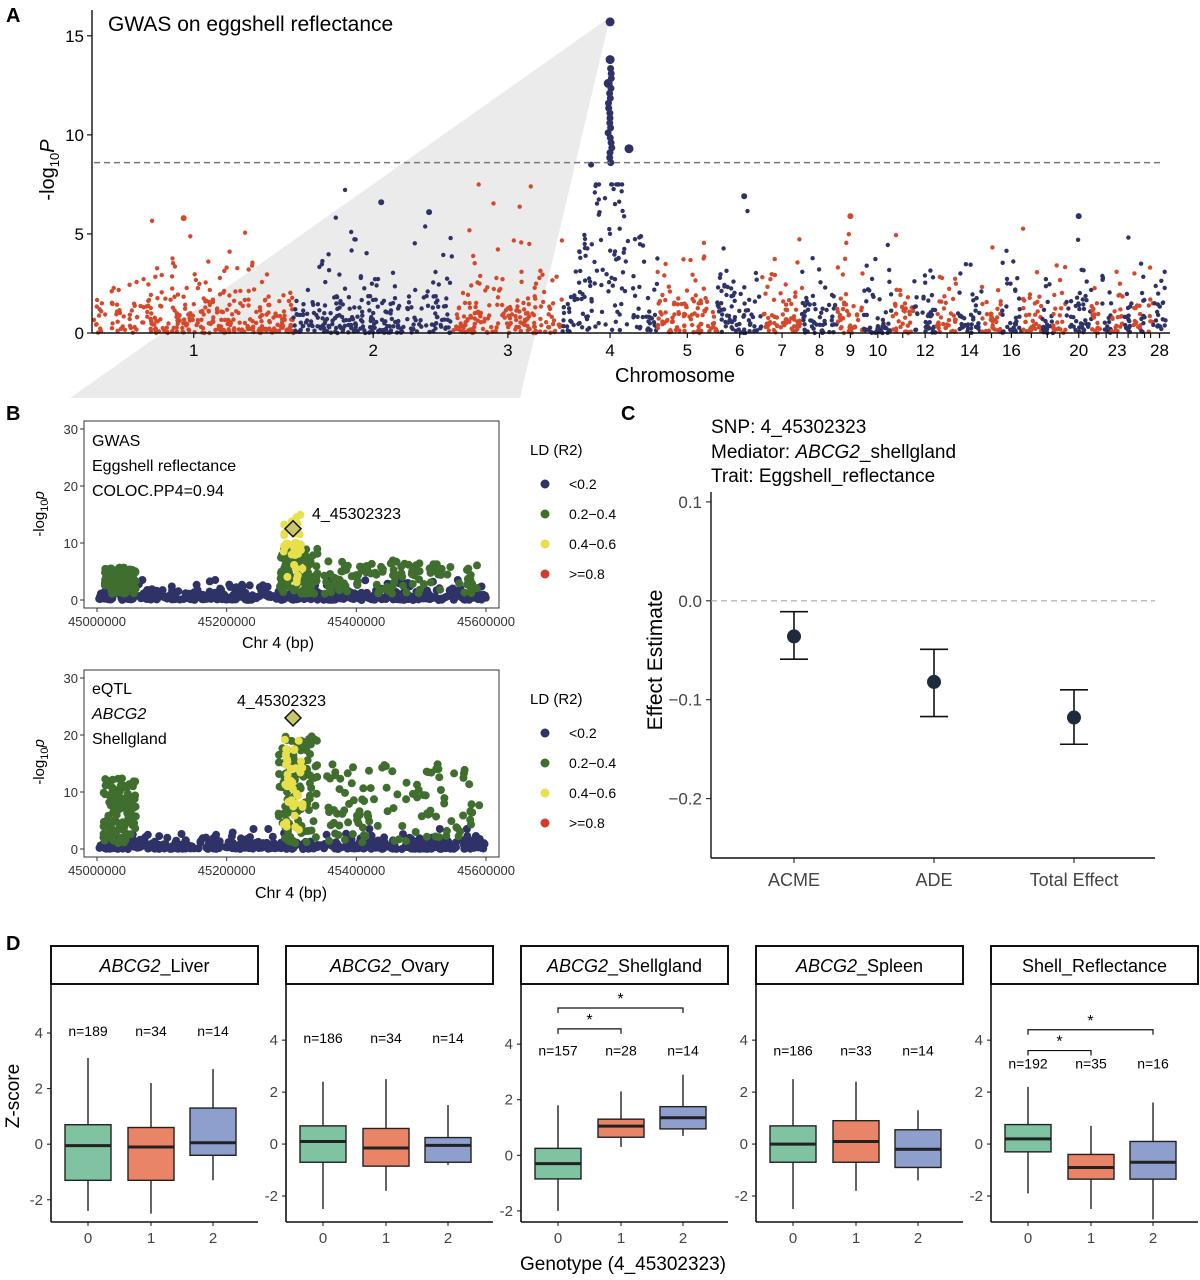 The height and width of the screenshot is (1280, 1200). I want to click on ld-legend-label: 0.2−0.4, so click(592, 763).